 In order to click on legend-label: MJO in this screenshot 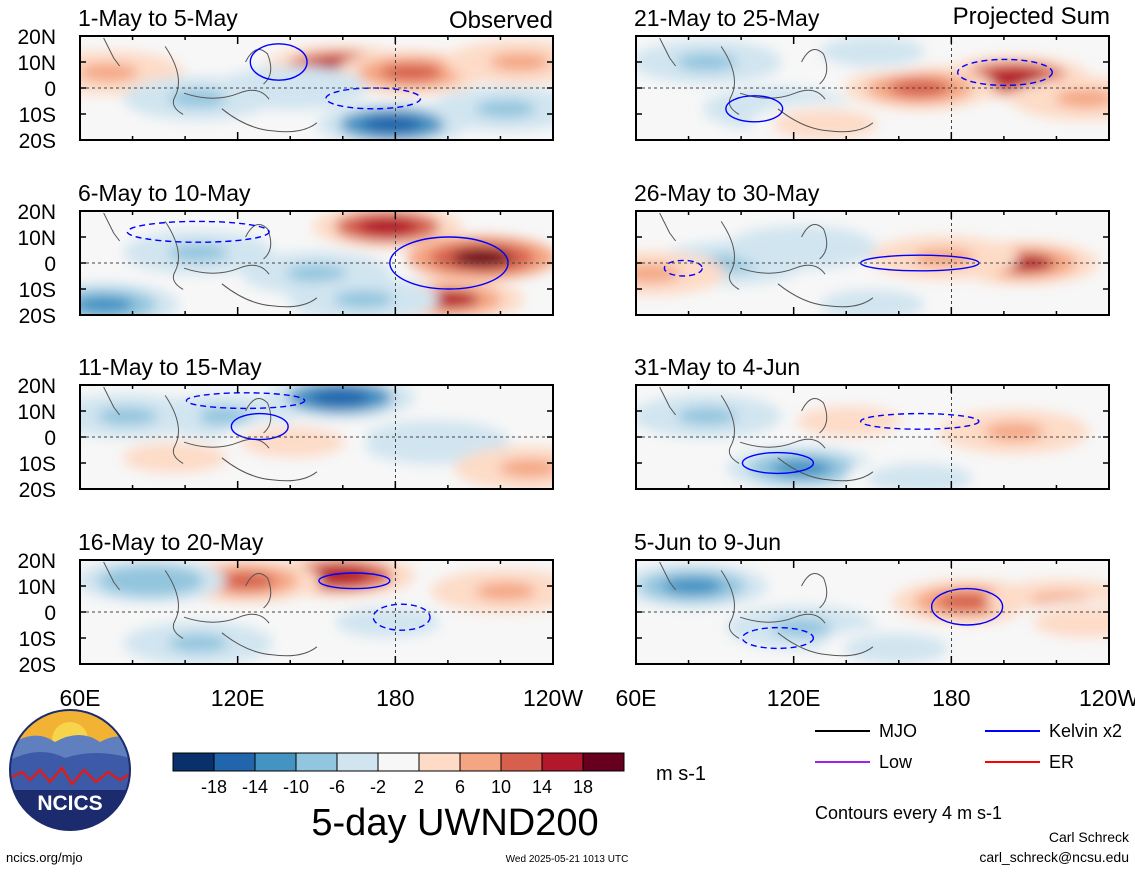, I will do `click(898, 731)`.